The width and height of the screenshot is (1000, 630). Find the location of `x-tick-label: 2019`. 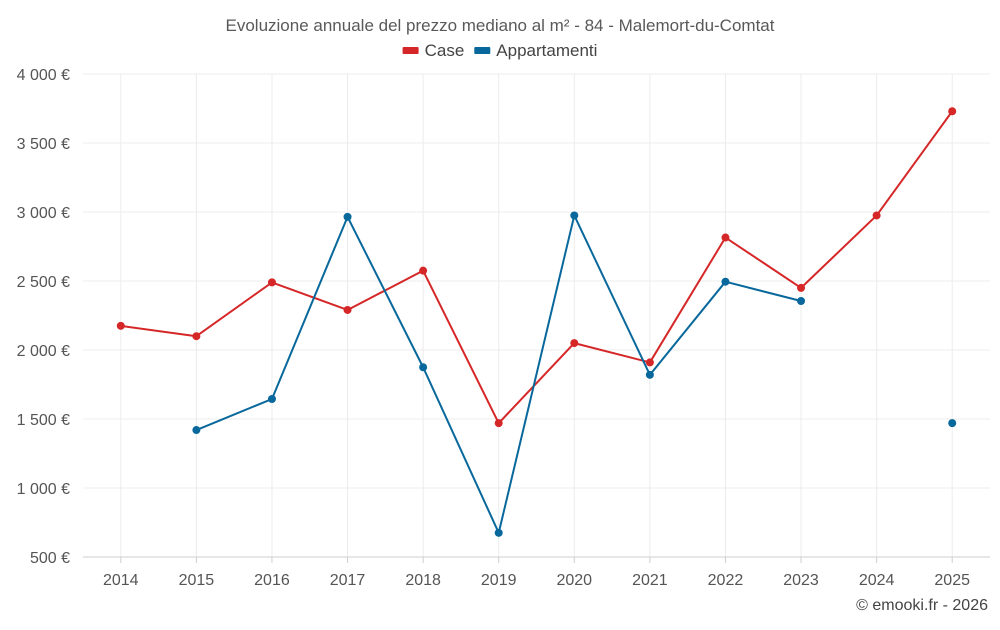

x-tick-label: 2019 is located at coordinates (499, 580).